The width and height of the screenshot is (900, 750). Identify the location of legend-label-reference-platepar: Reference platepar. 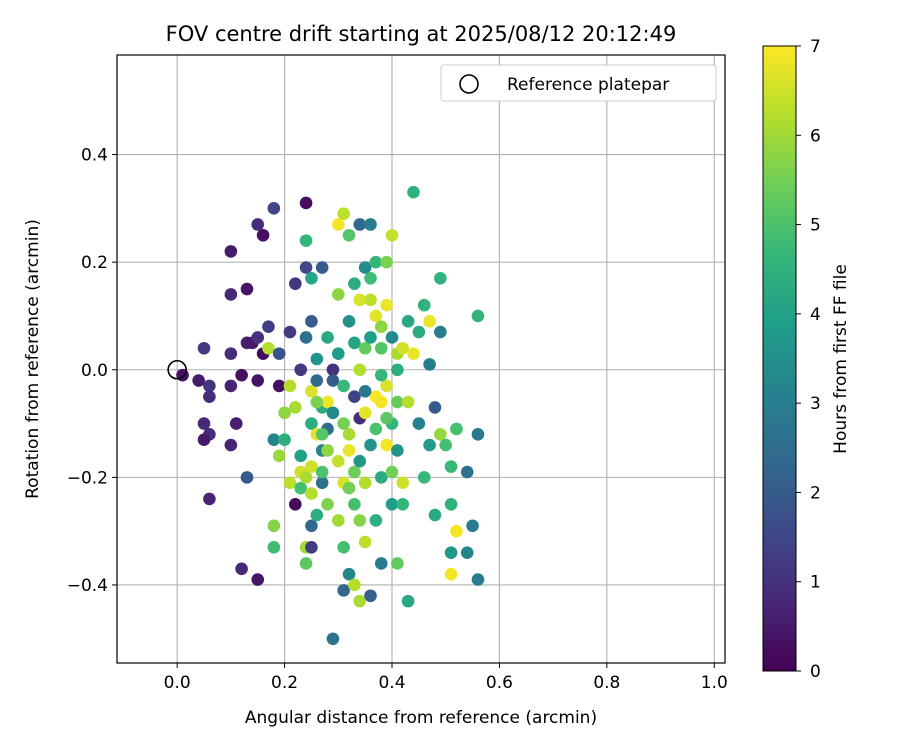
(588, 85).